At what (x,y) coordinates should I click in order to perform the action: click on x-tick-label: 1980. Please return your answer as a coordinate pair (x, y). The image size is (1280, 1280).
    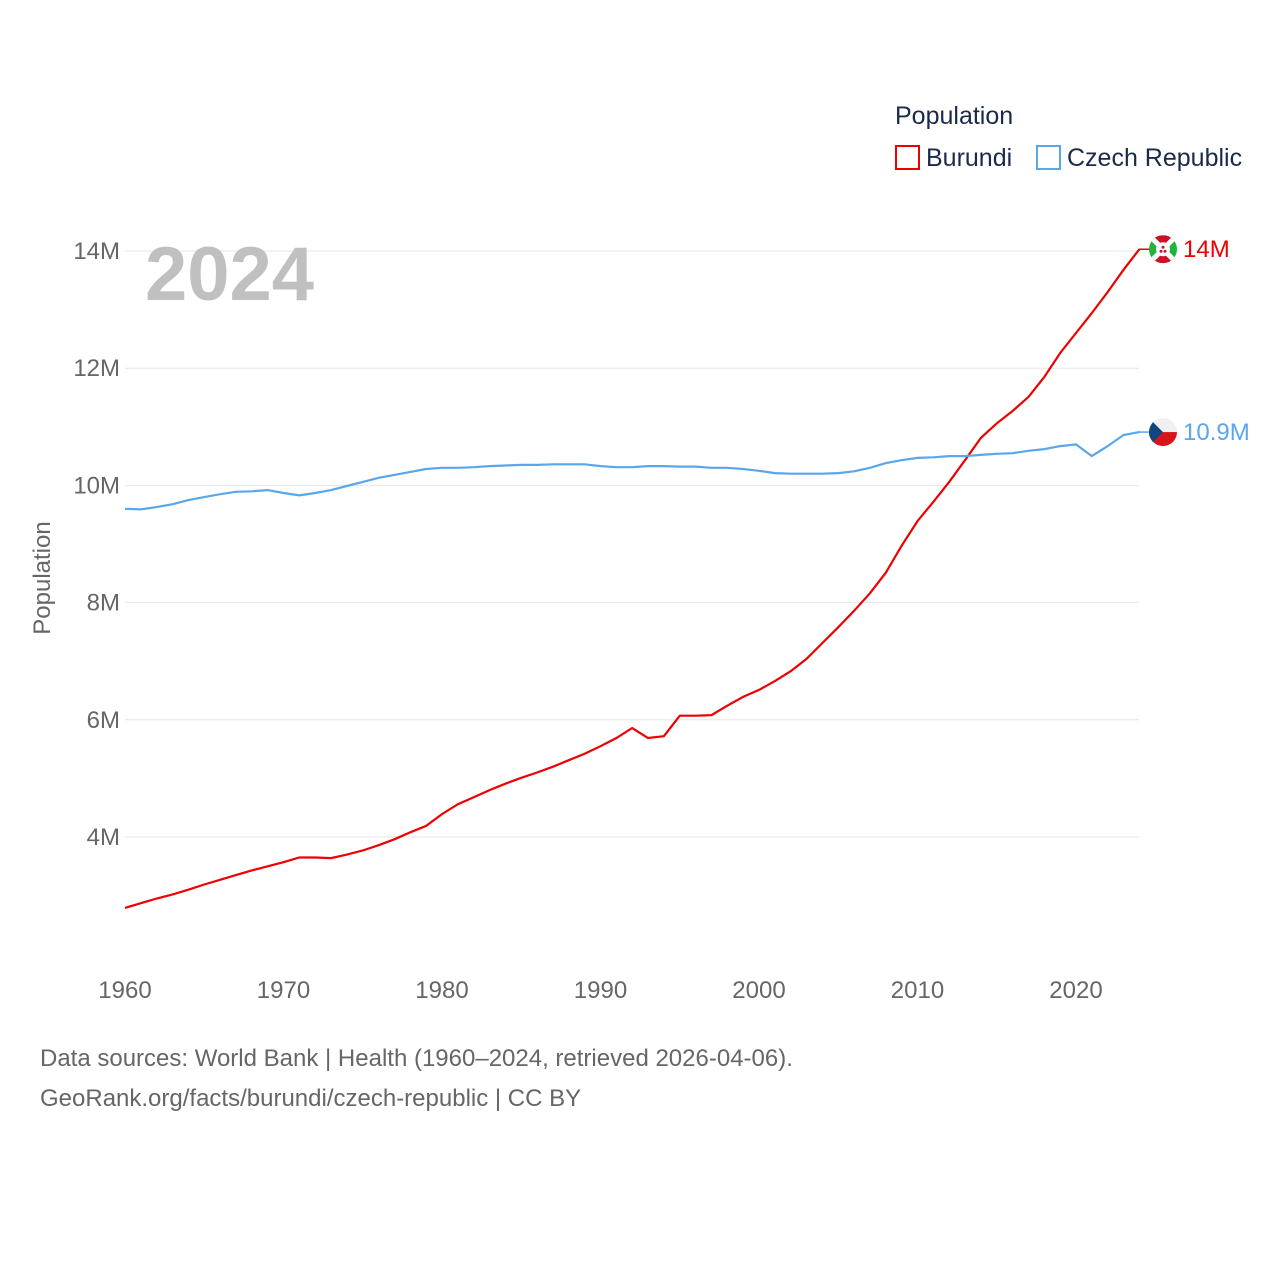
    Looking at the image, I should click on (441, 990).